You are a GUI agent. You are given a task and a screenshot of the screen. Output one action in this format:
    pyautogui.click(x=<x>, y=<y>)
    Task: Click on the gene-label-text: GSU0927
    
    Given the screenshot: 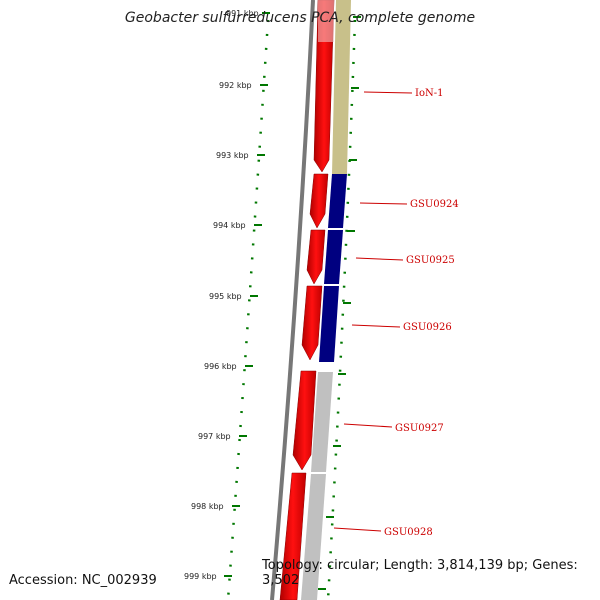 What is the action you would take?
    pyautogui.click(x=419, y=428)
    